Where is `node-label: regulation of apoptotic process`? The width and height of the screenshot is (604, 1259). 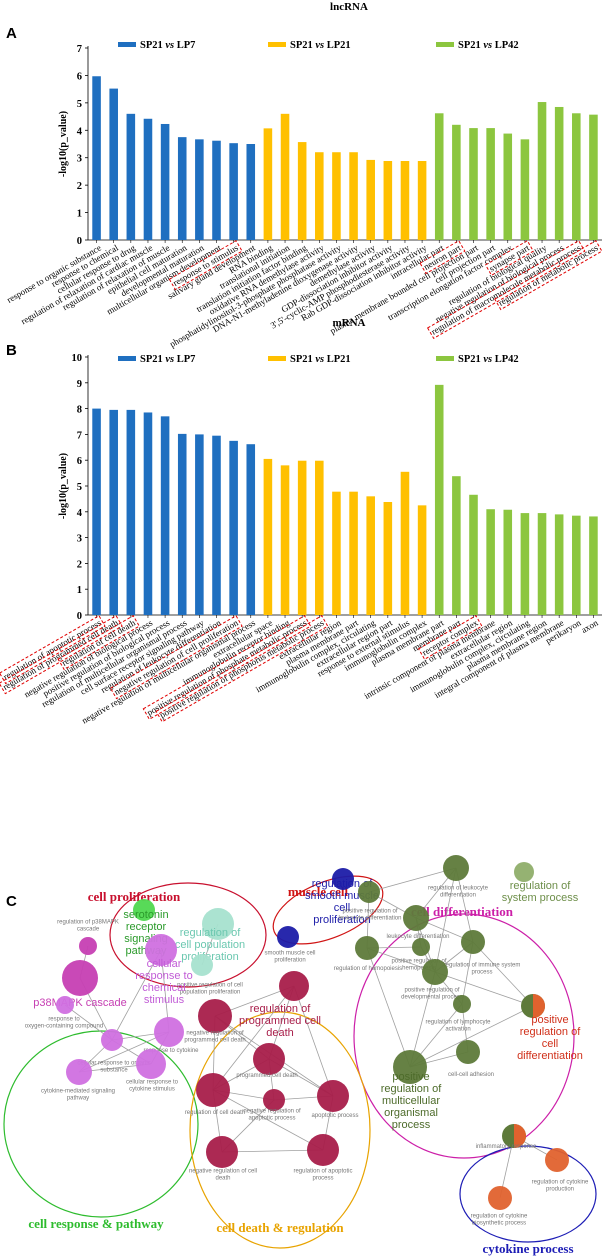 node-label: regulation of apoptotic process is located at coordinates (322, 1175).